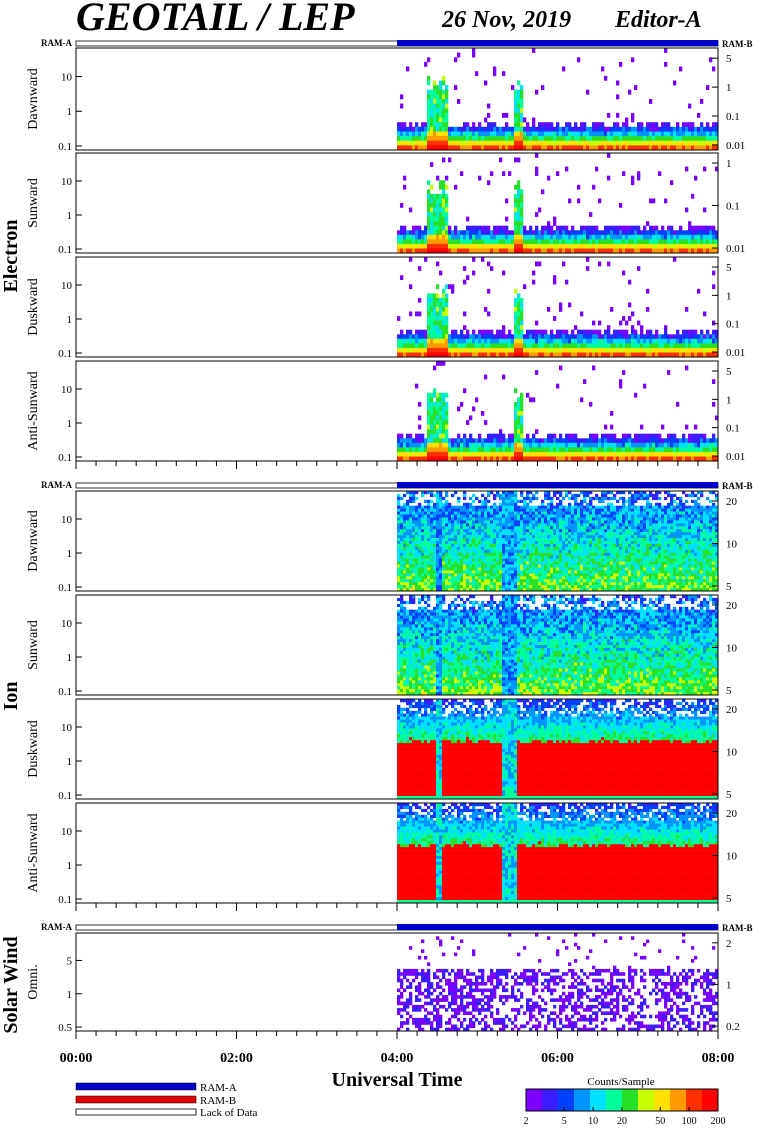  I want to click on x-tick-label: 04:00, so click(397, 1058).